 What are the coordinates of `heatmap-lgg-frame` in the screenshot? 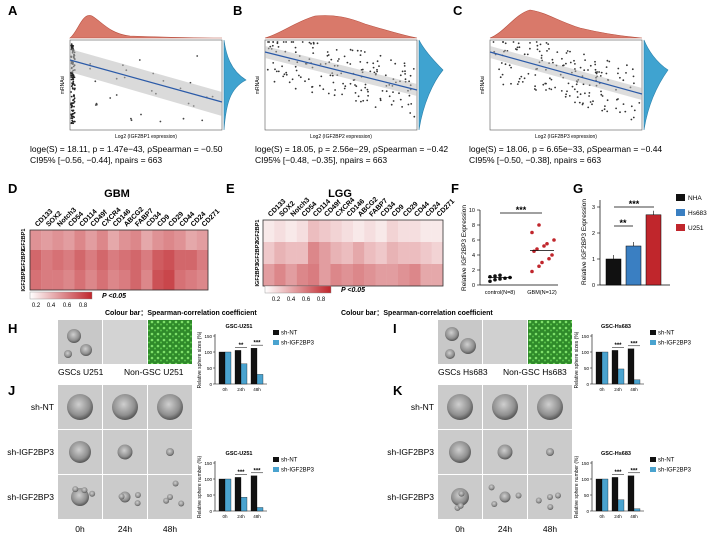 It's located at (353, 253).